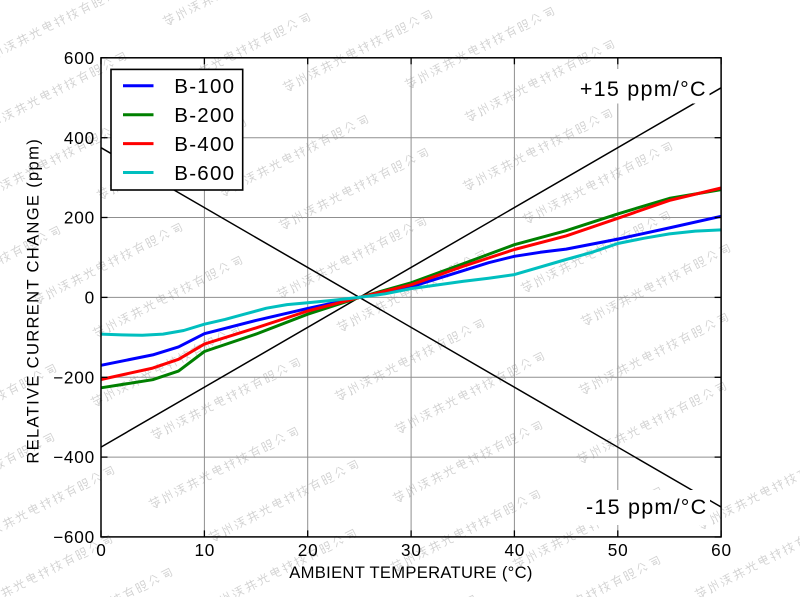 The width and height of the screenshot is (800, 597). Describe the element at coordinates (308, 550) in the screenshot. I see `svg-text: 20` at that location.